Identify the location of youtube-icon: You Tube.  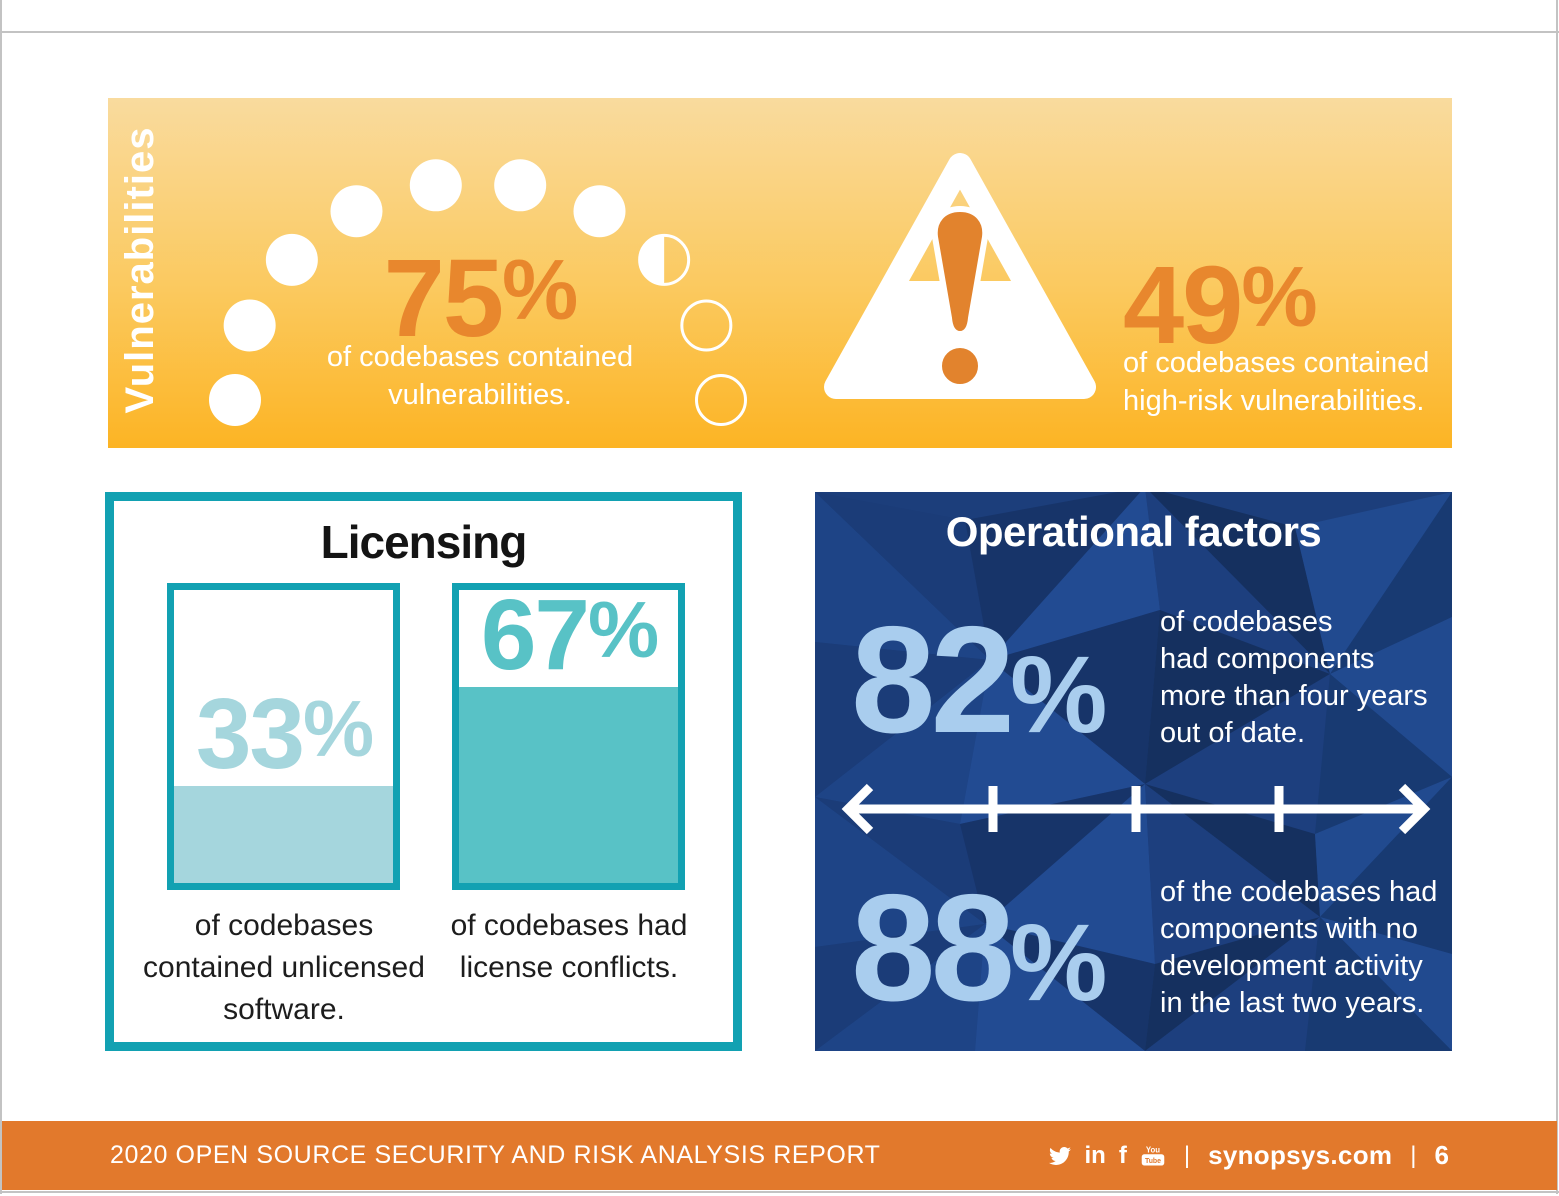
(1153, 1156).